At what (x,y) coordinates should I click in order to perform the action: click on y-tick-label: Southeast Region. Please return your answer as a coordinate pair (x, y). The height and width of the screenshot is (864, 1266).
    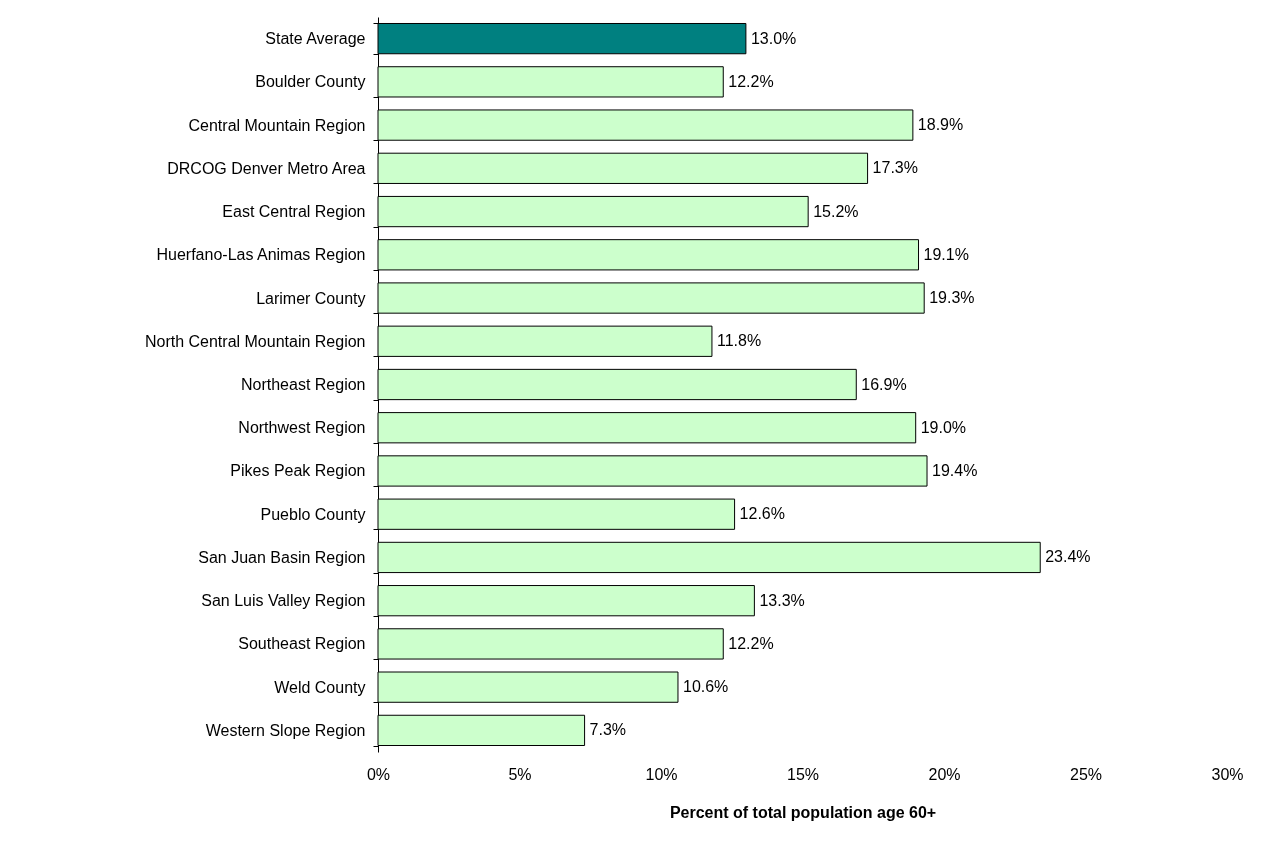
    Looking at the image, I should click on (302, 644).